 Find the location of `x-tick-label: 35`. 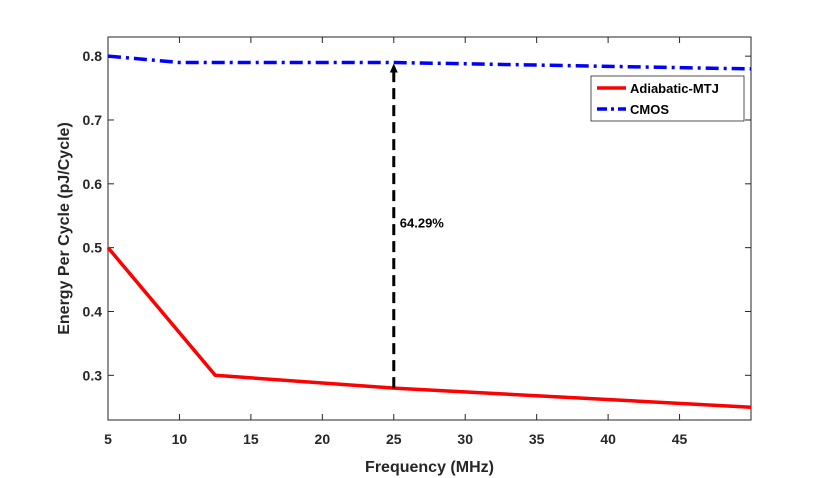

x-tick-label: 35 is located at coordinates (537, 439).